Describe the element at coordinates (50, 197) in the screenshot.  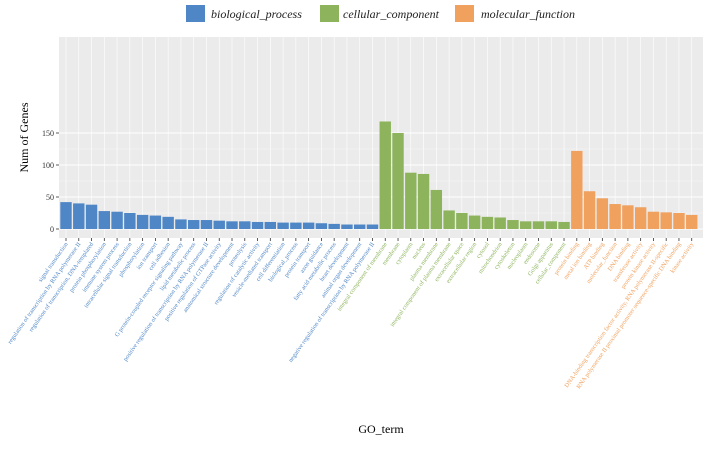
I see `y-tick-label: 50` at that location.